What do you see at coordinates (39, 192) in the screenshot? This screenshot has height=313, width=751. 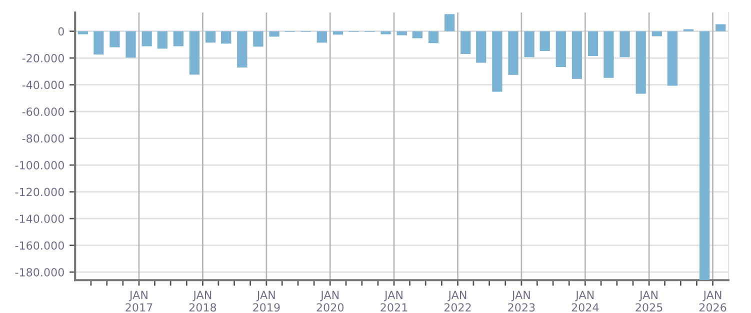 I see `y-tick-label: -120.000` at bounding box center [39, 192].